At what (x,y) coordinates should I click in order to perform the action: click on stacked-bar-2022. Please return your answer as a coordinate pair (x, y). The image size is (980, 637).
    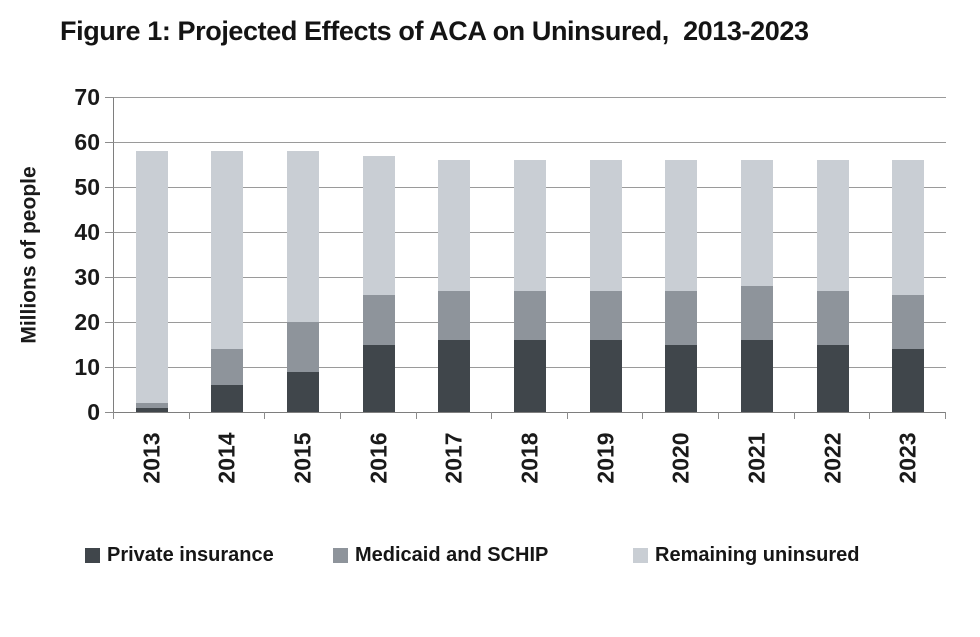
    Looking at the image, I should click on (832, 254).